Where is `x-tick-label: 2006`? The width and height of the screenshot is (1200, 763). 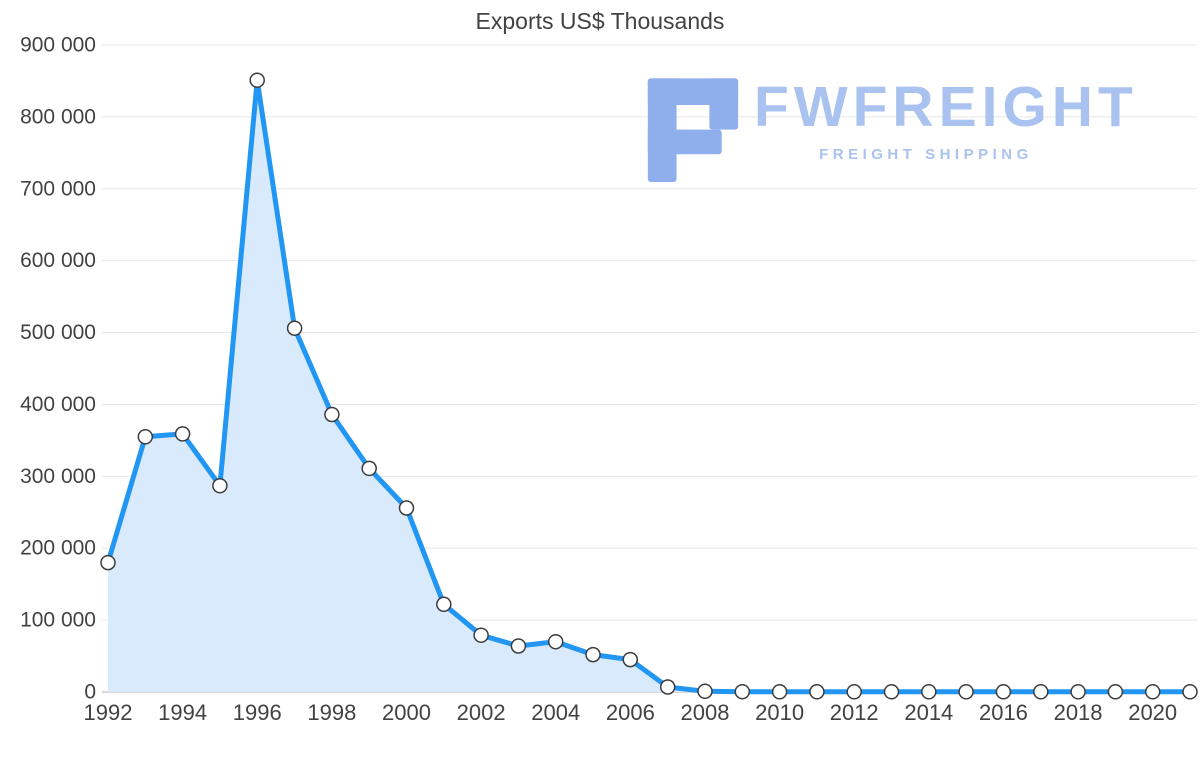 x-tick-label: 2006 is located at coordinates (630, 712).